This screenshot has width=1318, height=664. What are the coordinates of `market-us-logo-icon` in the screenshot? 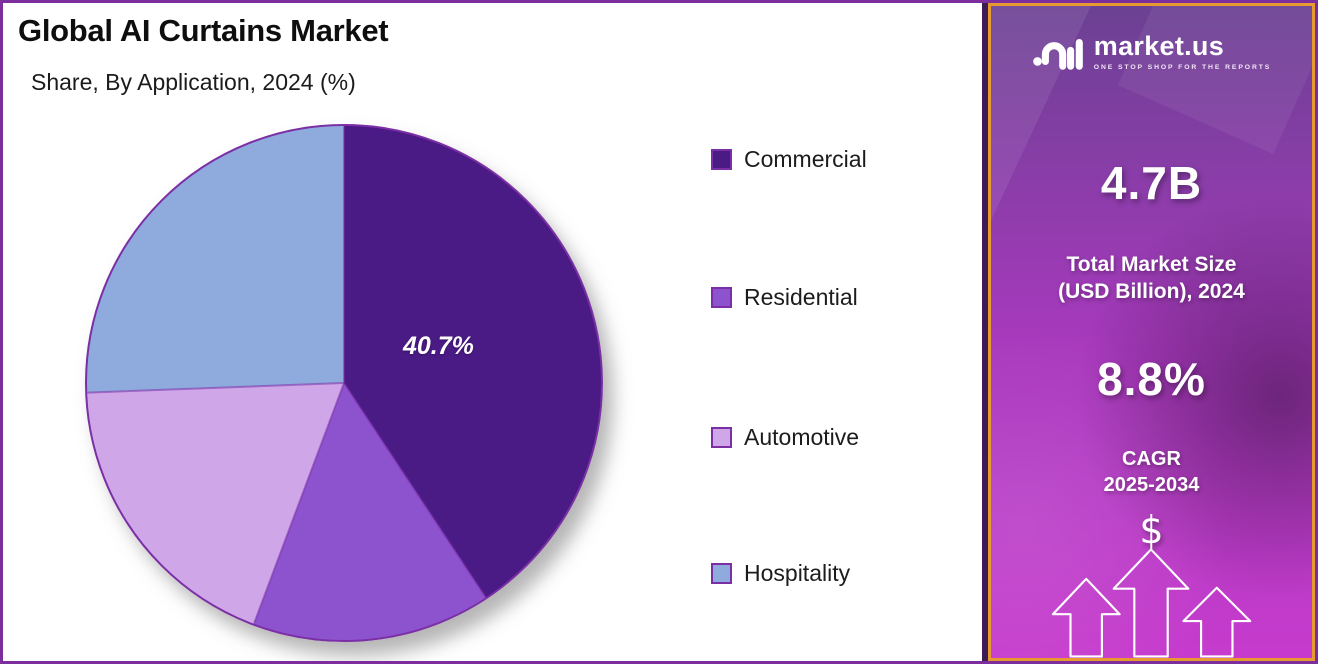 It's located at (1057, 54).